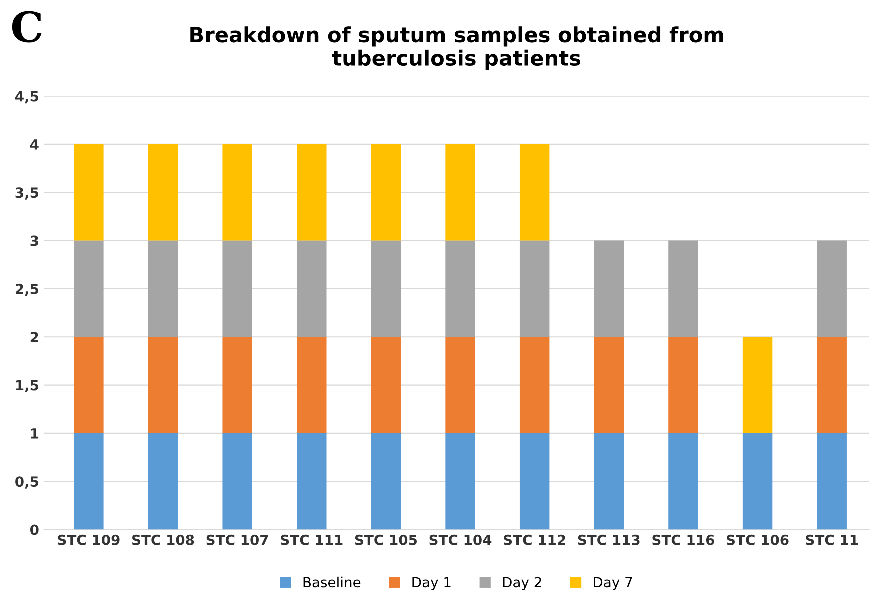  I want to click on y-tick-label: 1,5, so click(27, 386).